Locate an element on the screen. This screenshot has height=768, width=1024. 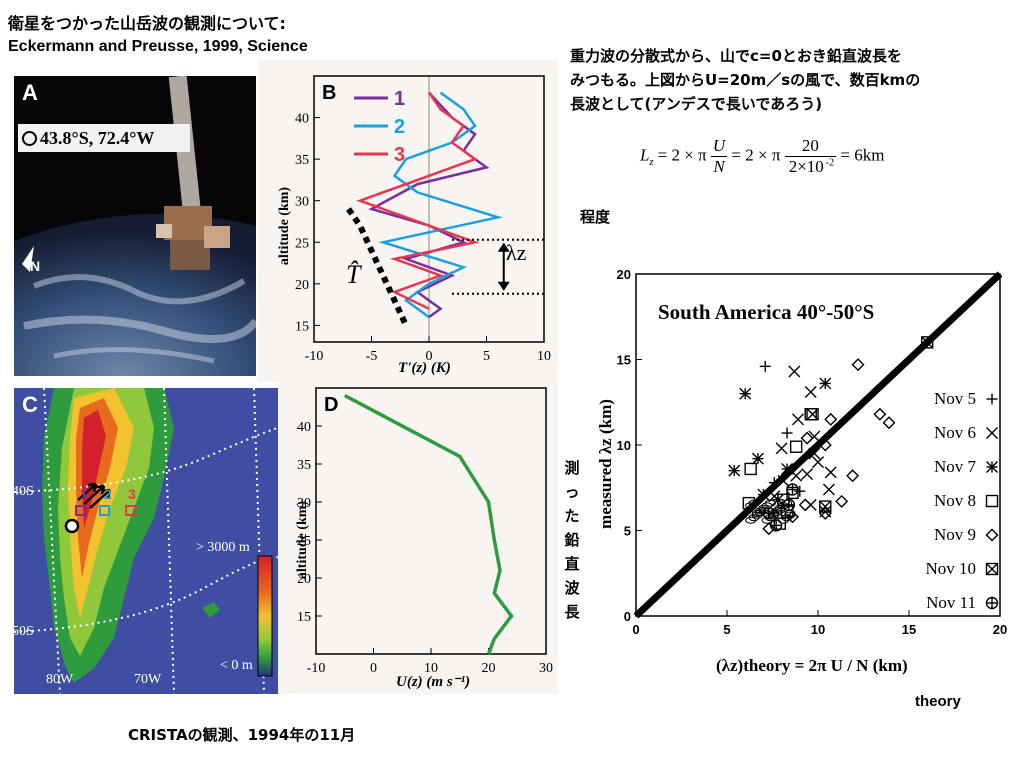
t-hat-envelope is located at coordinates (377, 267).